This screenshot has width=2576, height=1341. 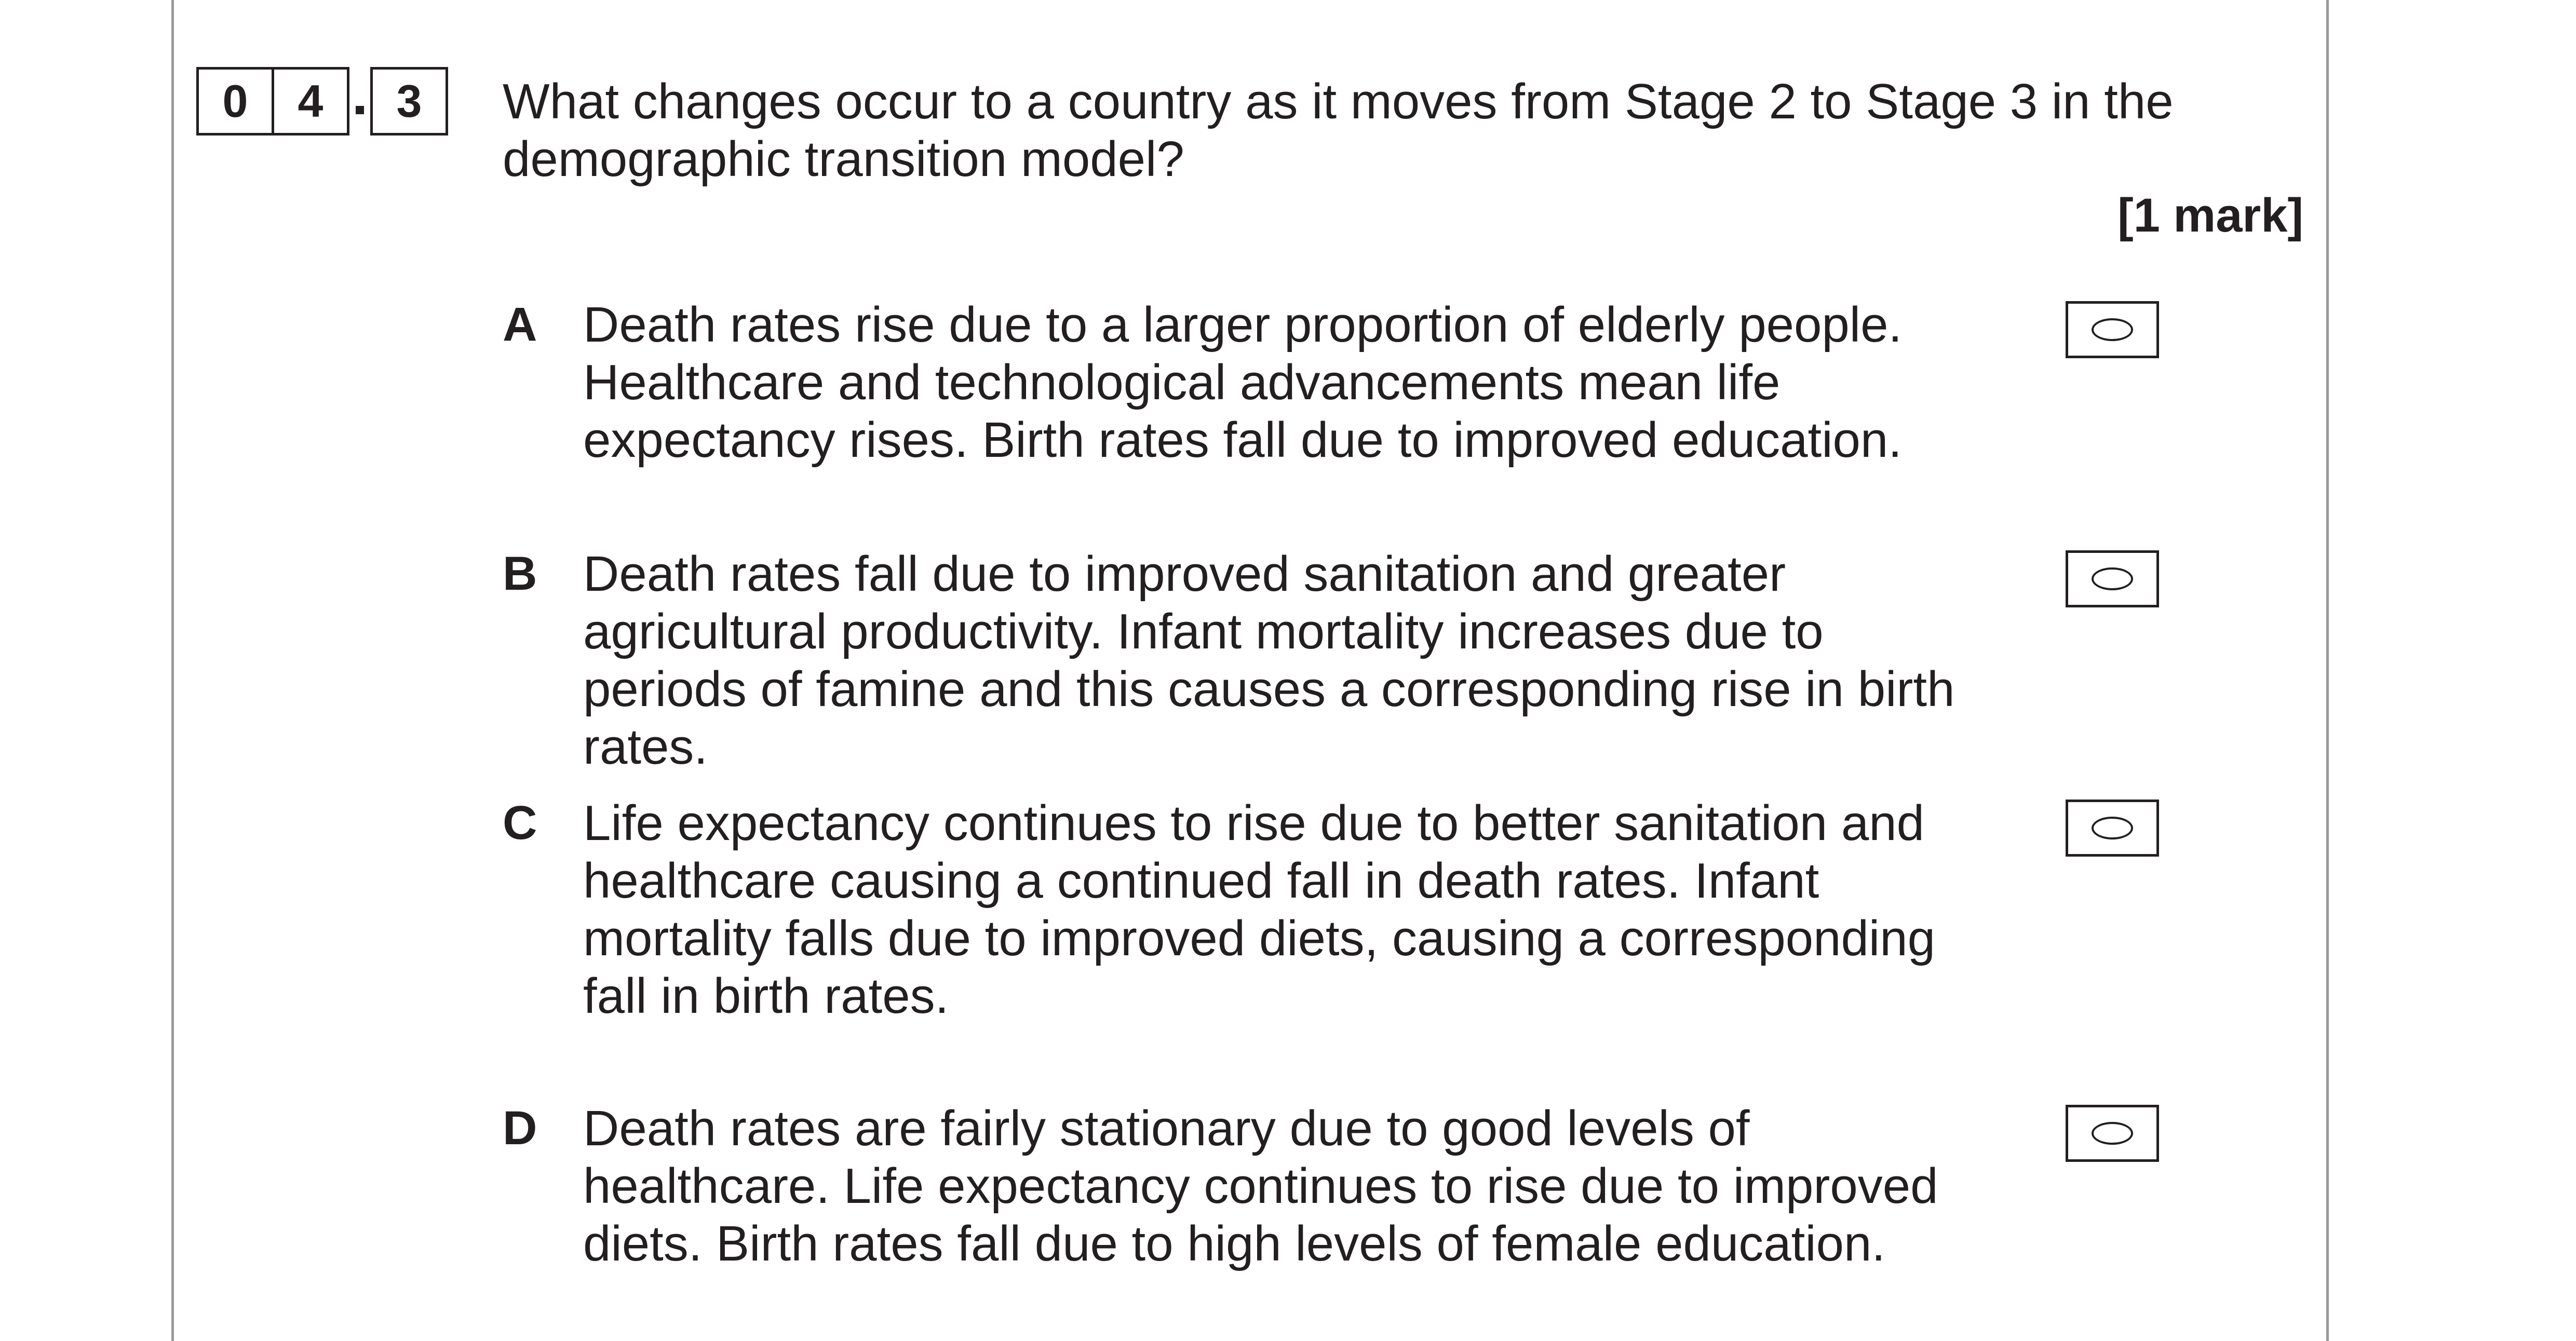 I want to click on question-number-subpart: 3, so click(x=409, y=101).